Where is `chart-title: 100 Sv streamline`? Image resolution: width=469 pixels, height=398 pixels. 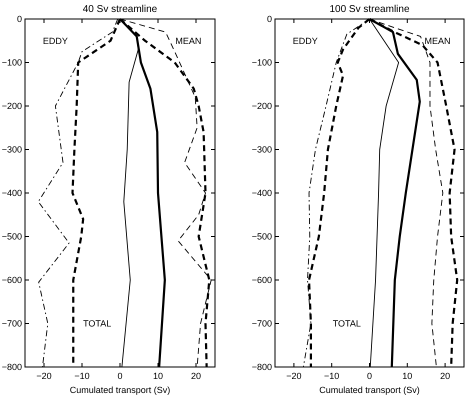 chart-title: 100 Sv streamline is located at coordinates (369, 9).